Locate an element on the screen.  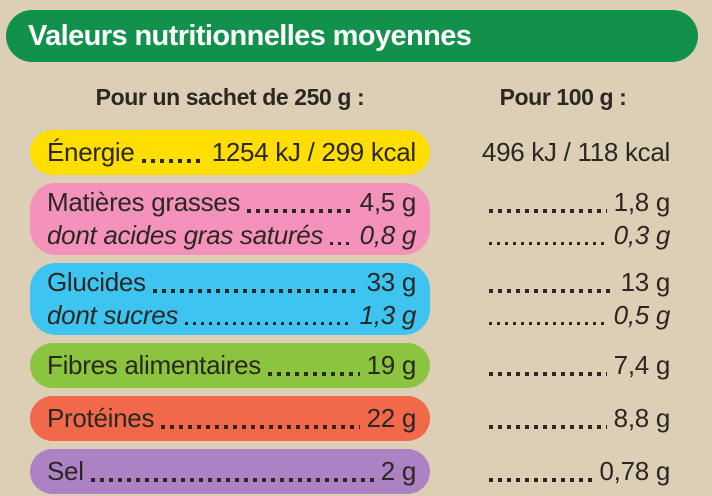
per100-line: 0,78 g is located at coordinates (576, 471).